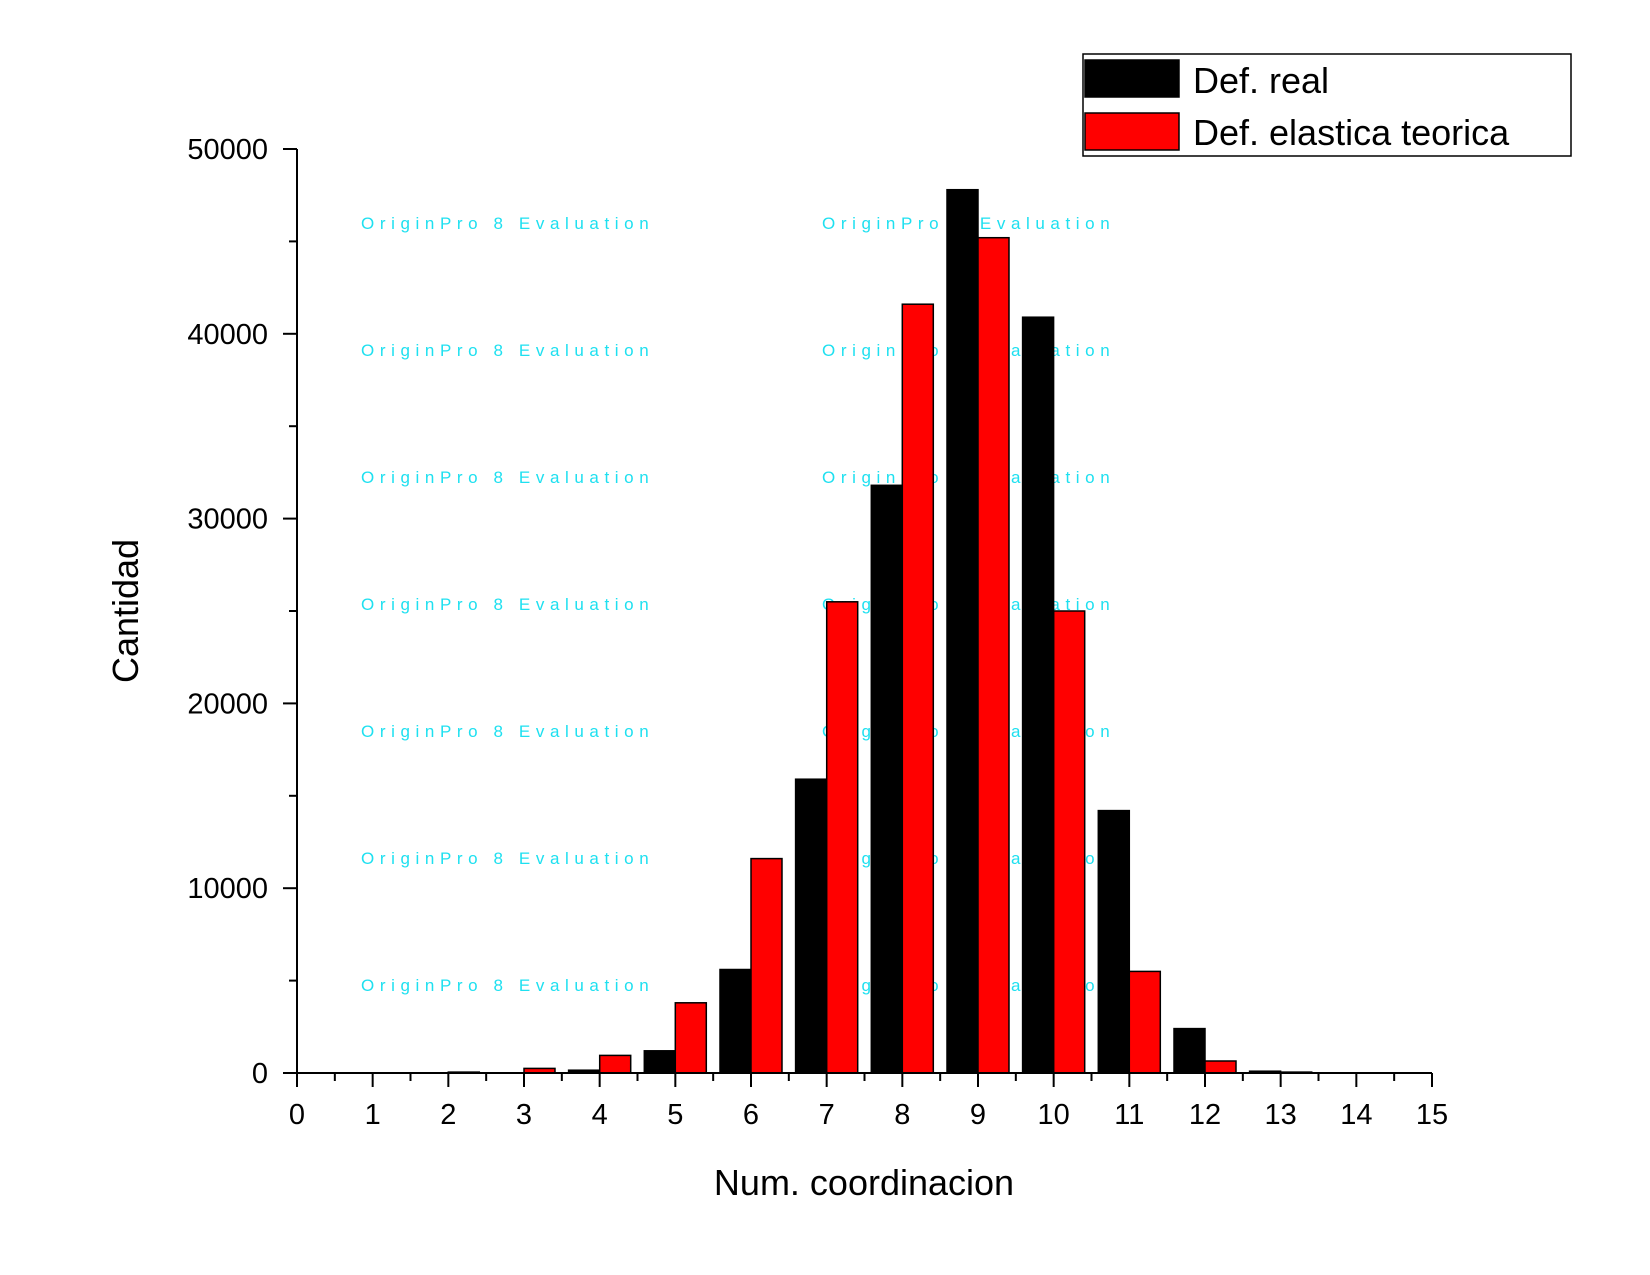 This screenshot has width=1650, height=1275. I want to click on x-tick-label: 3, so click(524, 1115).